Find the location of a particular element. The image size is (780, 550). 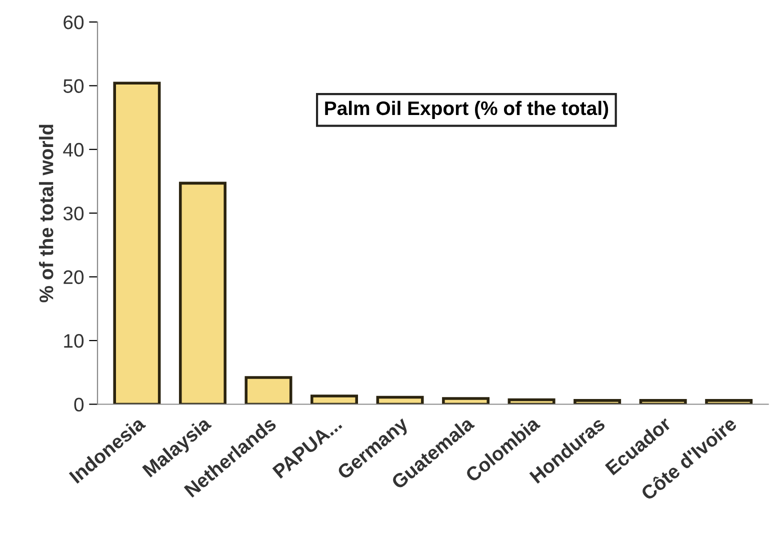

y-tick-label: 10 is located at coordinates (74, 341).